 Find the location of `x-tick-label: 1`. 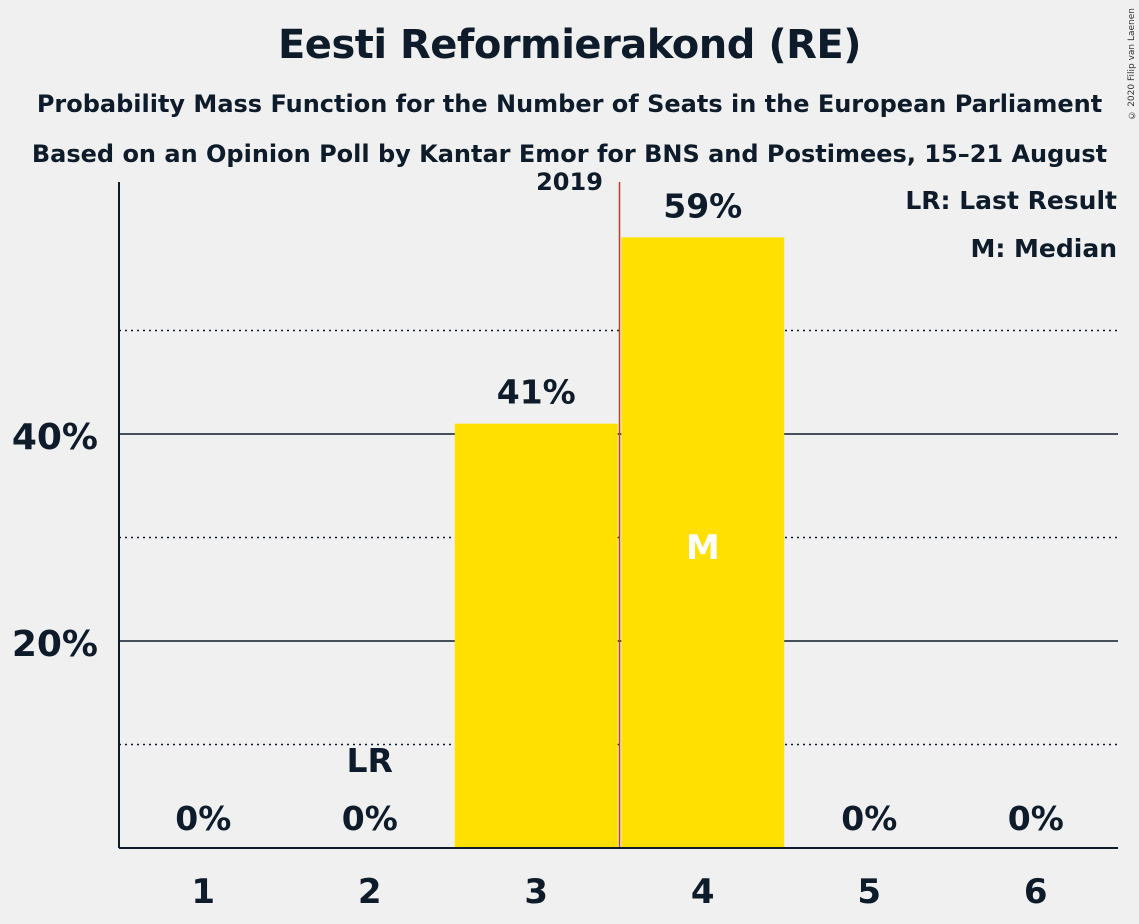

x-tick-label: 1 is located at coordinates (203, 892).